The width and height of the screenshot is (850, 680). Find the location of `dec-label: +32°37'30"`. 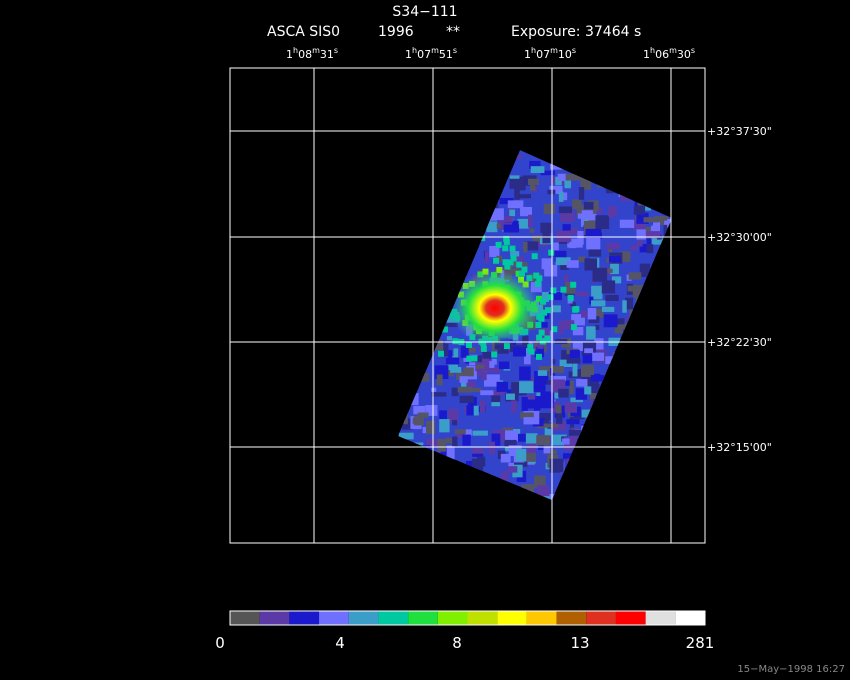

dec-label: +32°37'30" is located at coordinates (739, 131).